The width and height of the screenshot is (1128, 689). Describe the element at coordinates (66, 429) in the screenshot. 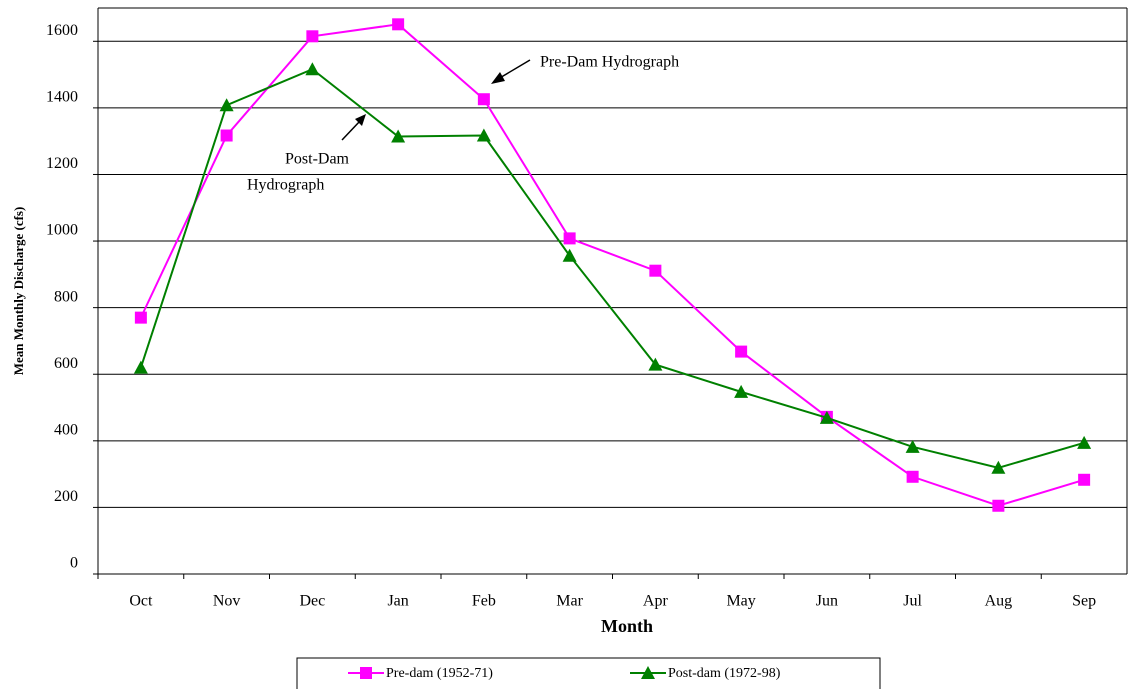

I see `y-tick-label: 400` at that location.